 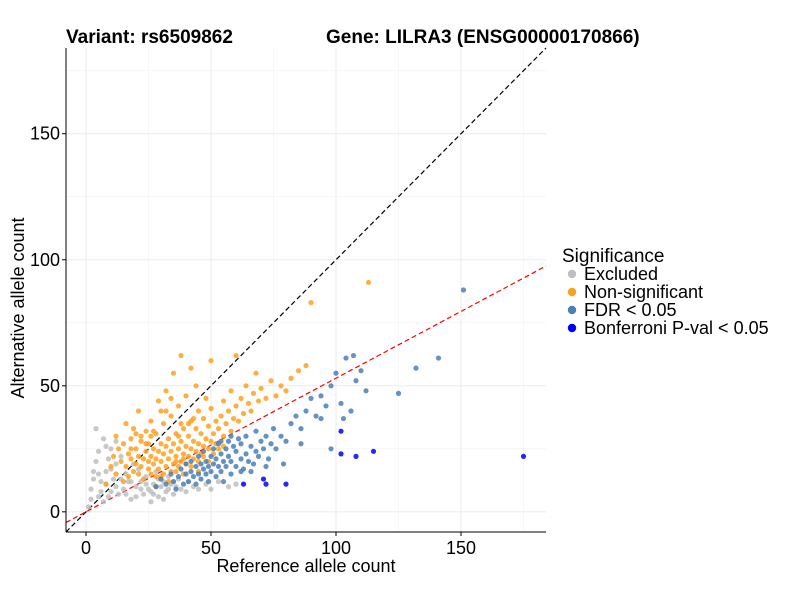 I want to click on title-variant: Variant: rs6509862, so click(x=149, y=37).